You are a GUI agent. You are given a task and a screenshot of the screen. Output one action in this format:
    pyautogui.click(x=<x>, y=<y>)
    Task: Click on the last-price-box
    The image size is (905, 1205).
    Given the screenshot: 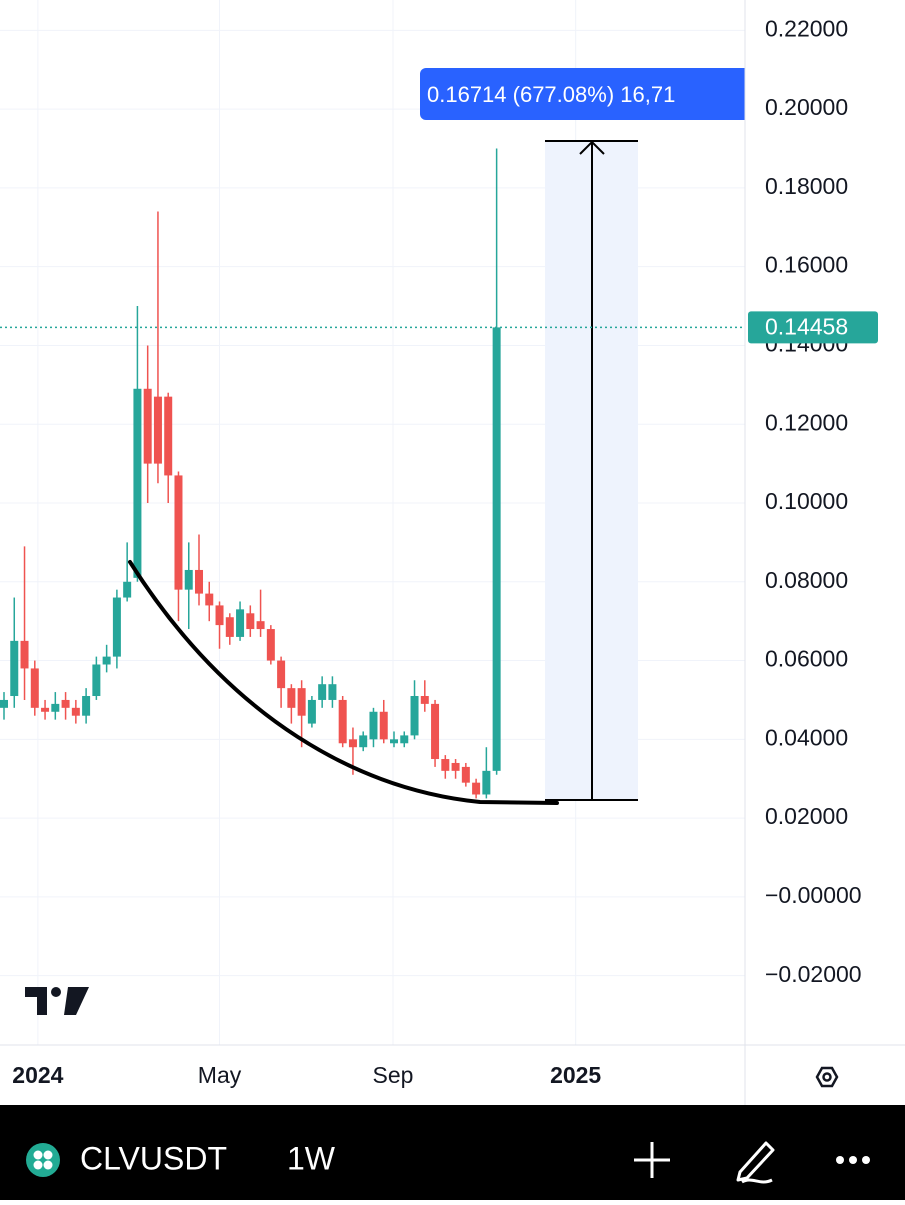 What is the action you would take?
    pyautogui.click(x=813, y=327)
    